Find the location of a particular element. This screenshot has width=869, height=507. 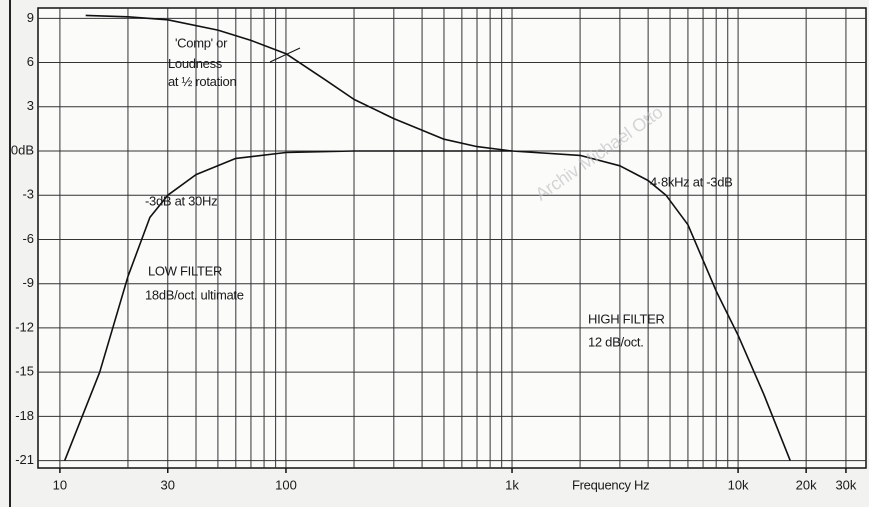

x-tick-label: 10k is located at coordinates (738, 484).